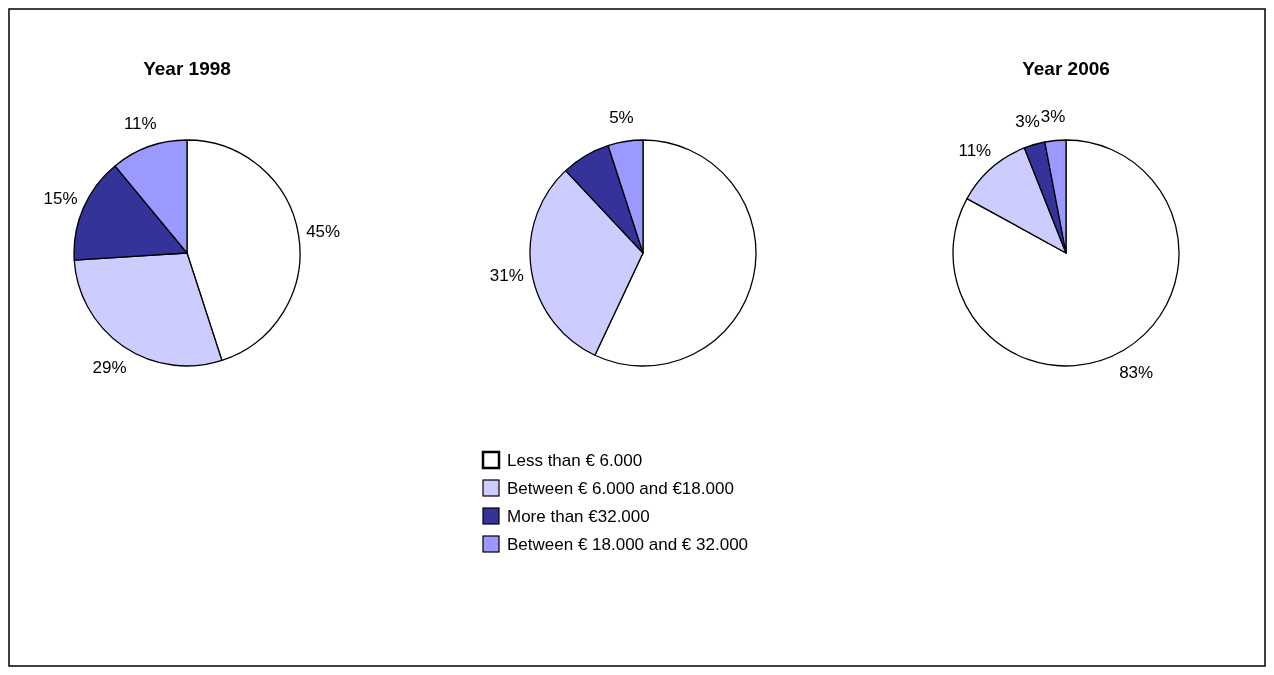 The height and width of the screenshot is (675, 1274). Describe the element at coordinates (620, 488) in the screenshot. I see `legend-label: Between € 6.000 and €18.000` at that location.